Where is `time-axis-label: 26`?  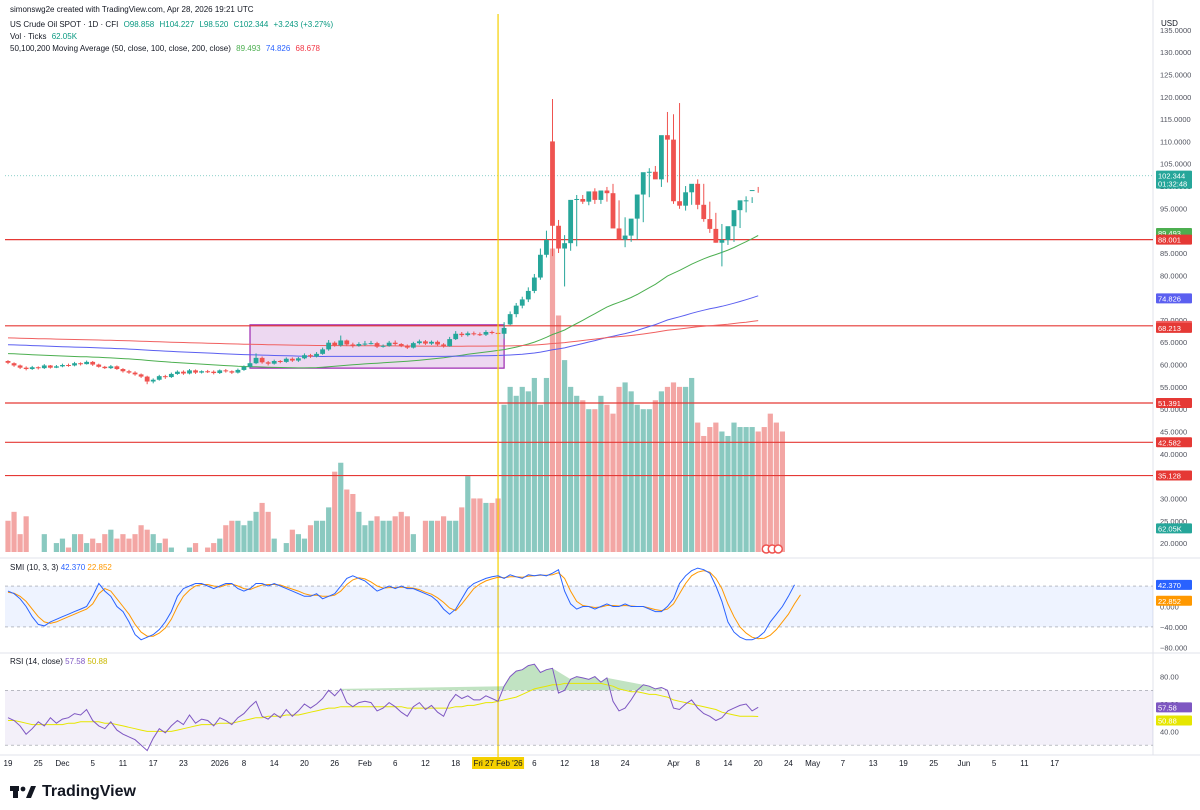 time-axis-label: 26 is located at coordinates (334, 763).